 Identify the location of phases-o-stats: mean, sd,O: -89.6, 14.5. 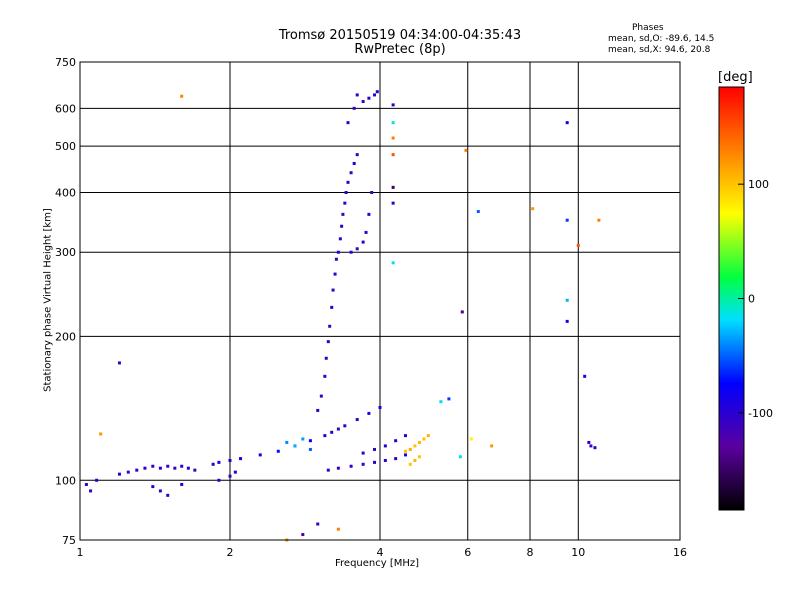
(661, 39).